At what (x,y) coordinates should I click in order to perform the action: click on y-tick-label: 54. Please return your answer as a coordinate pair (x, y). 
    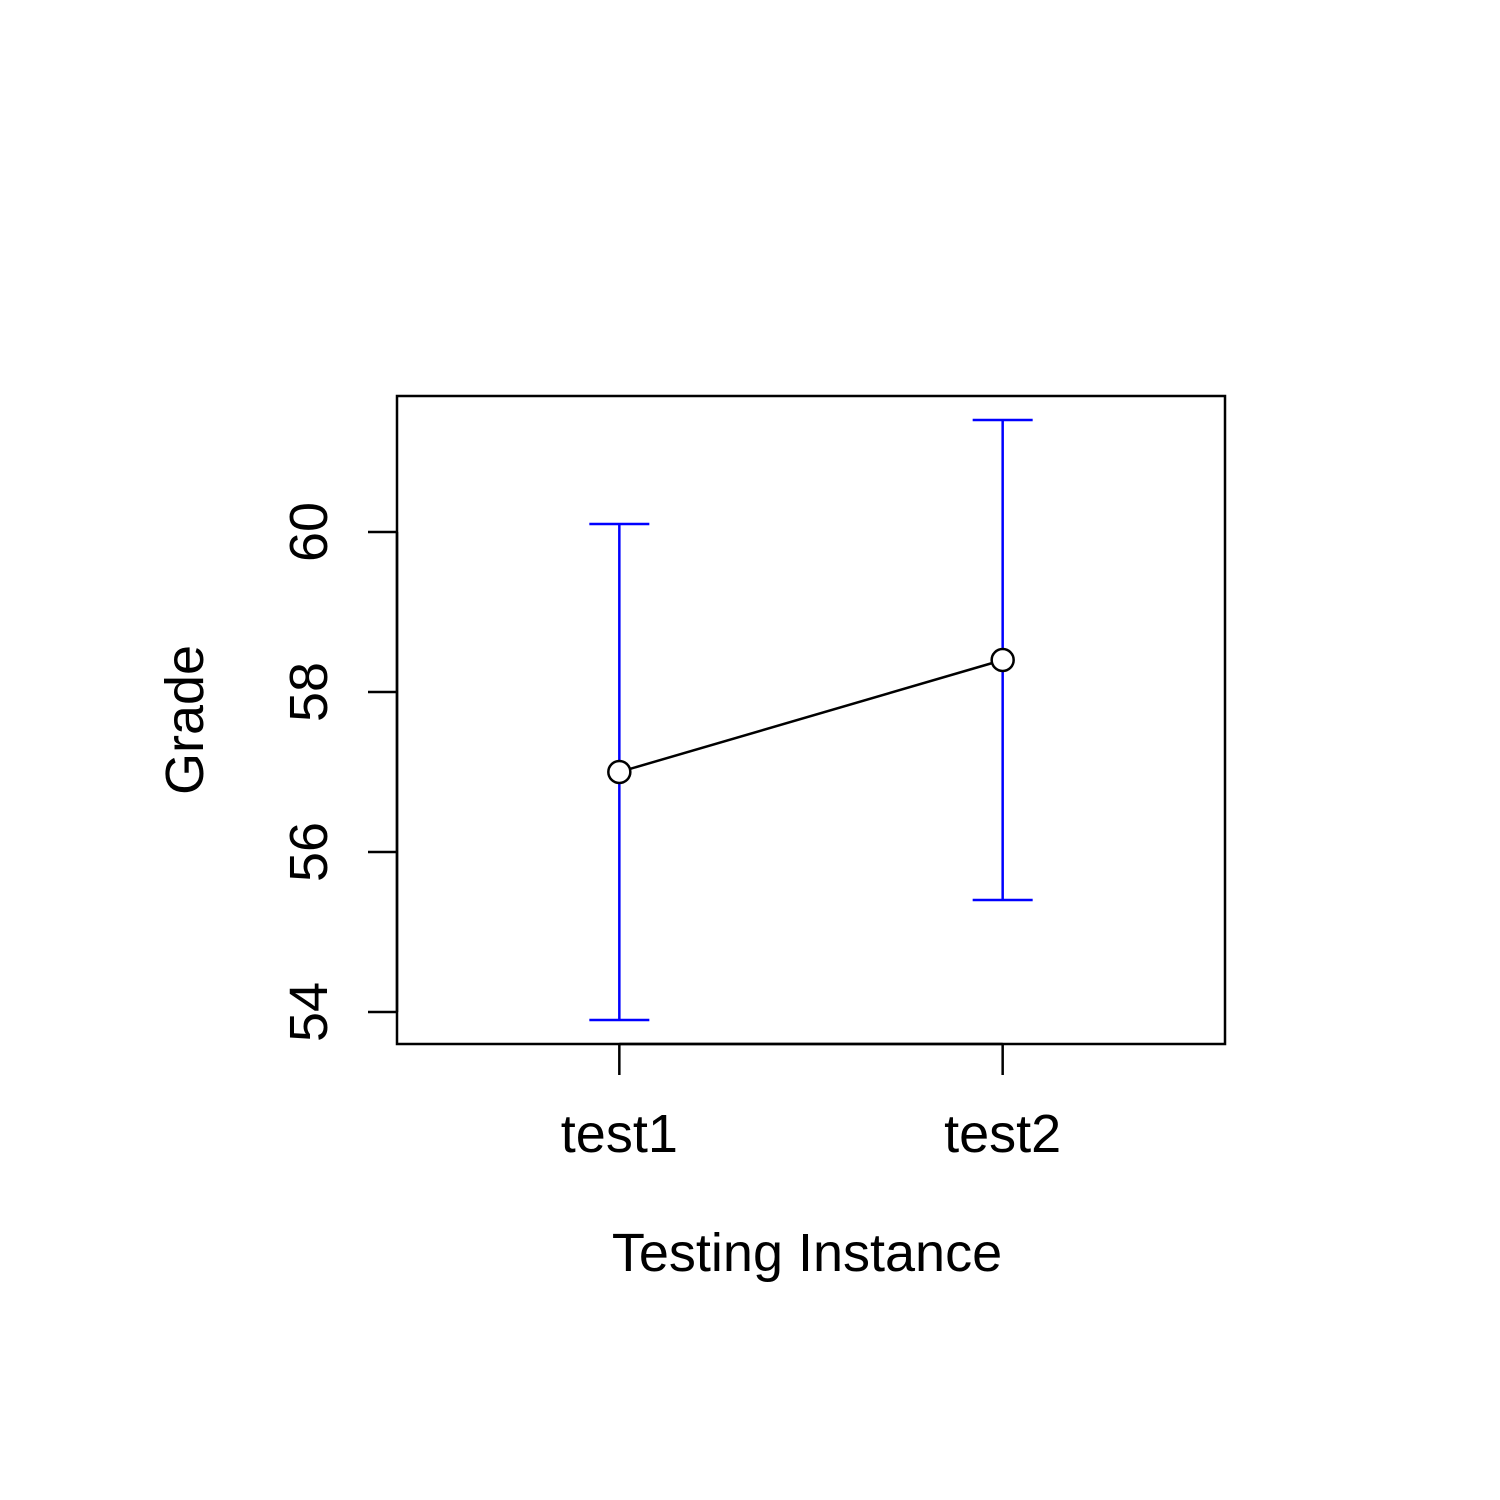
    Looking at the image, I should click on (309, 1012).